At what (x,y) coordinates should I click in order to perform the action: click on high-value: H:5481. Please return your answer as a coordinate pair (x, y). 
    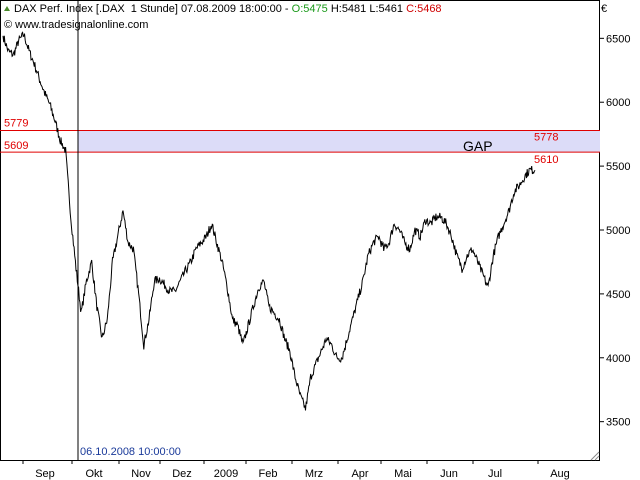
    Looking at the image, I should click on (348, 9).